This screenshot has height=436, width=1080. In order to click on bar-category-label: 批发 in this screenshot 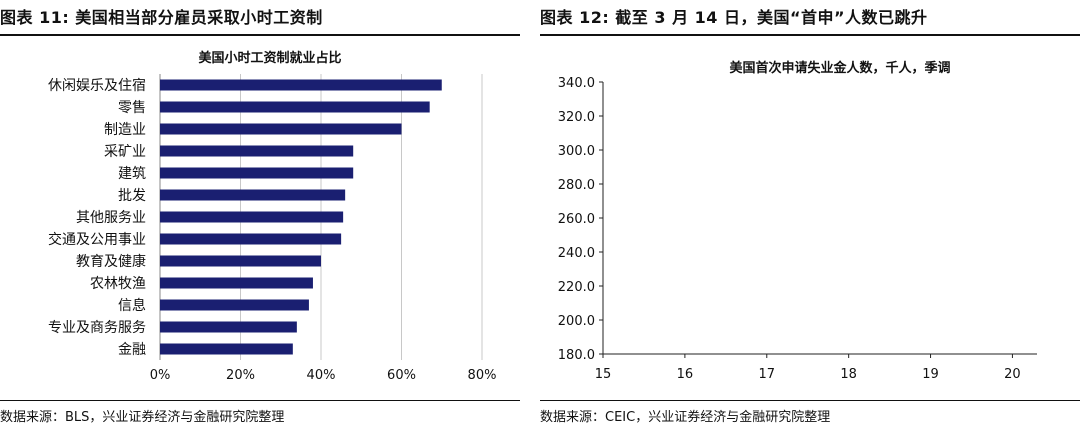, I will do `click(132, 196)`.